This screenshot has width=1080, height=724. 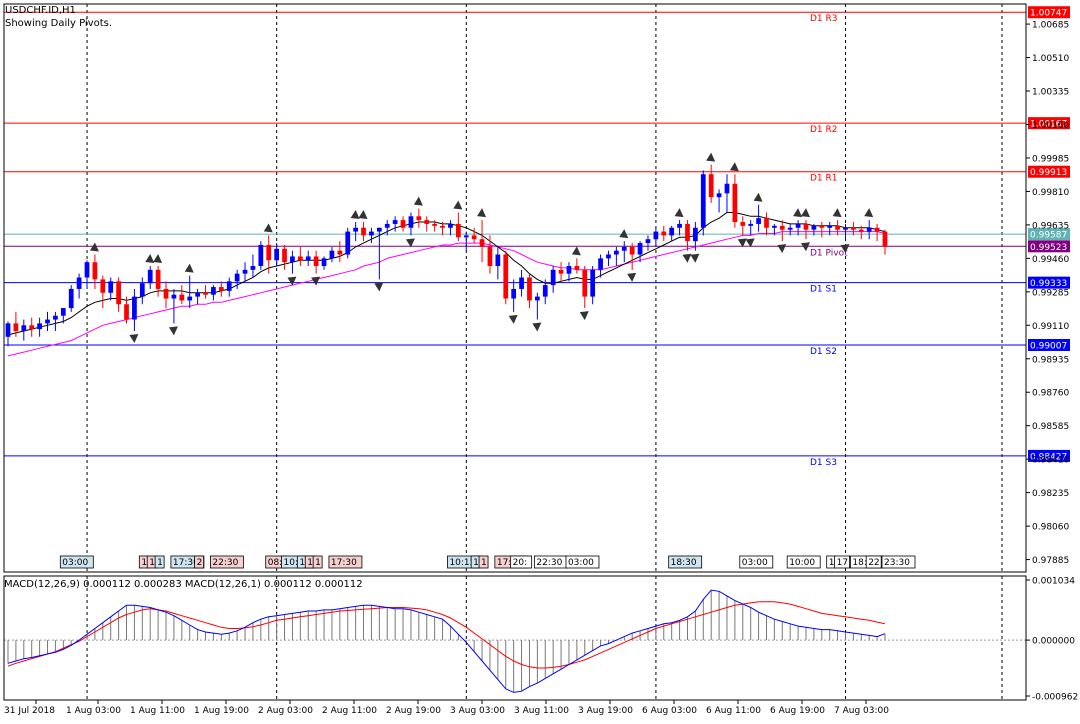 What do you see at coordinates (802, 563) in the screenshot?
I see `event-label-text: 10:00` at bounding box center [802, 563].